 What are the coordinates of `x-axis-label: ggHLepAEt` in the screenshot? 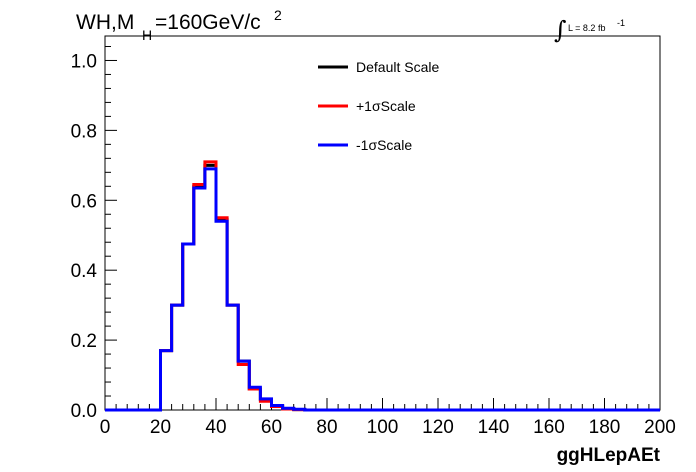 It's located at (609, 455).